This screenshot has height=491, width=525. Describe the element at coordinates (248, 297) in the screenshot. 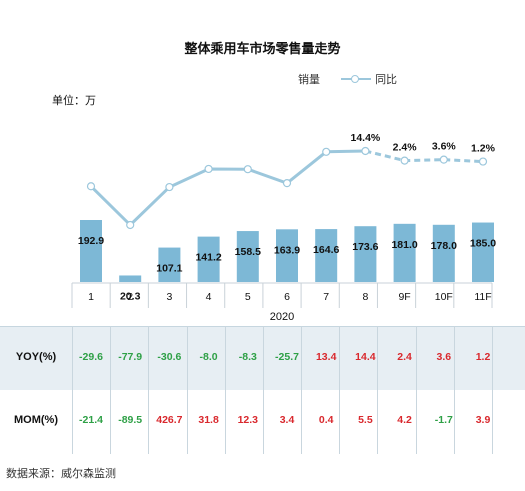

I see `x-tick-label: 5` at that location.